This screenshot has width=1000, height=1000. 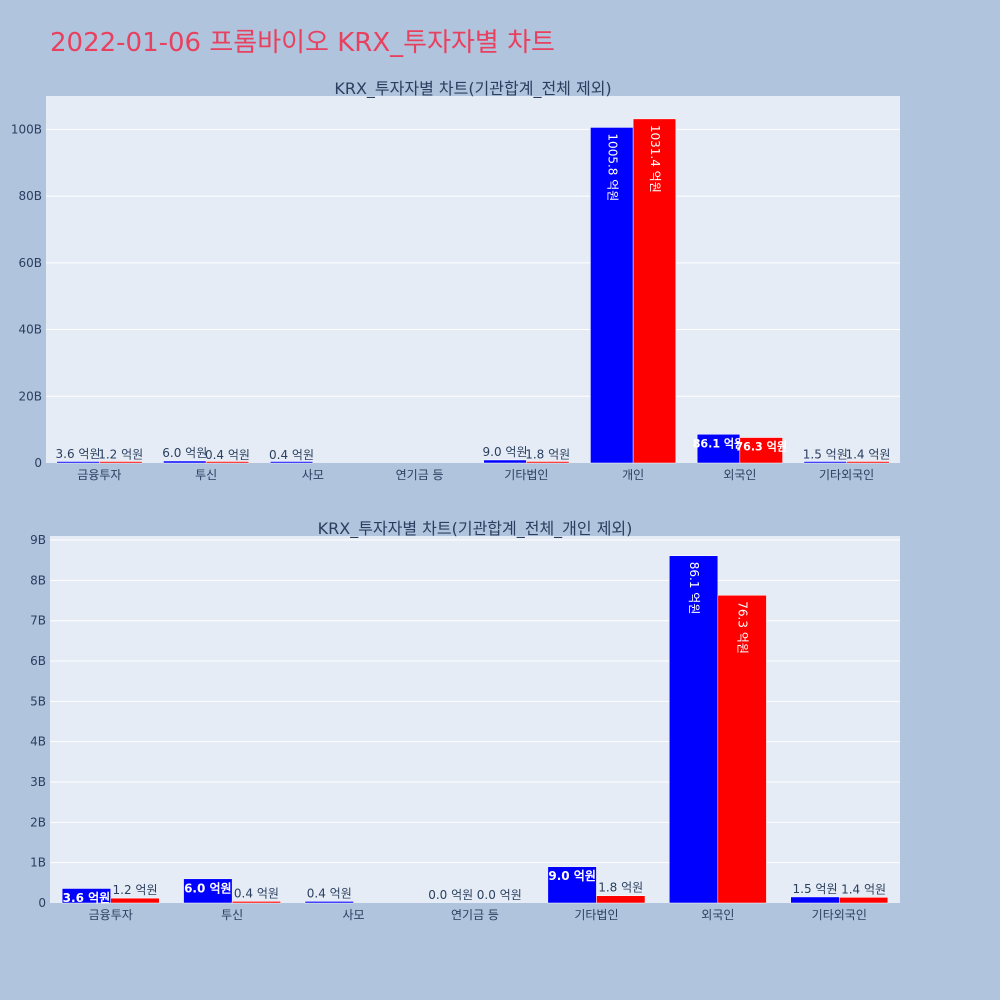 What do you see at coordinates (30, 396) in the screenshot?
I see `y-tick-label: 20B` at bounding box center [30, 396].